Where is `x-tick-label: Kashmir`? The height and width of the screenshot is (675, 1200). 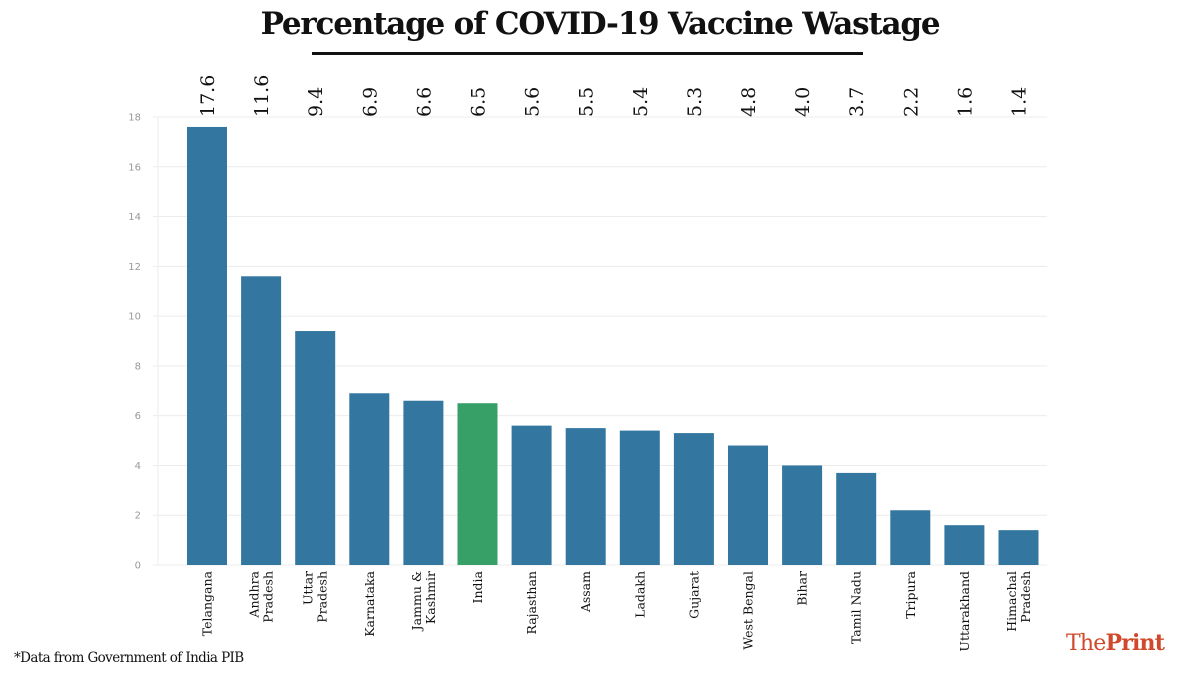
x-tick-label: Kashmir is located at coordinates (430, 597).